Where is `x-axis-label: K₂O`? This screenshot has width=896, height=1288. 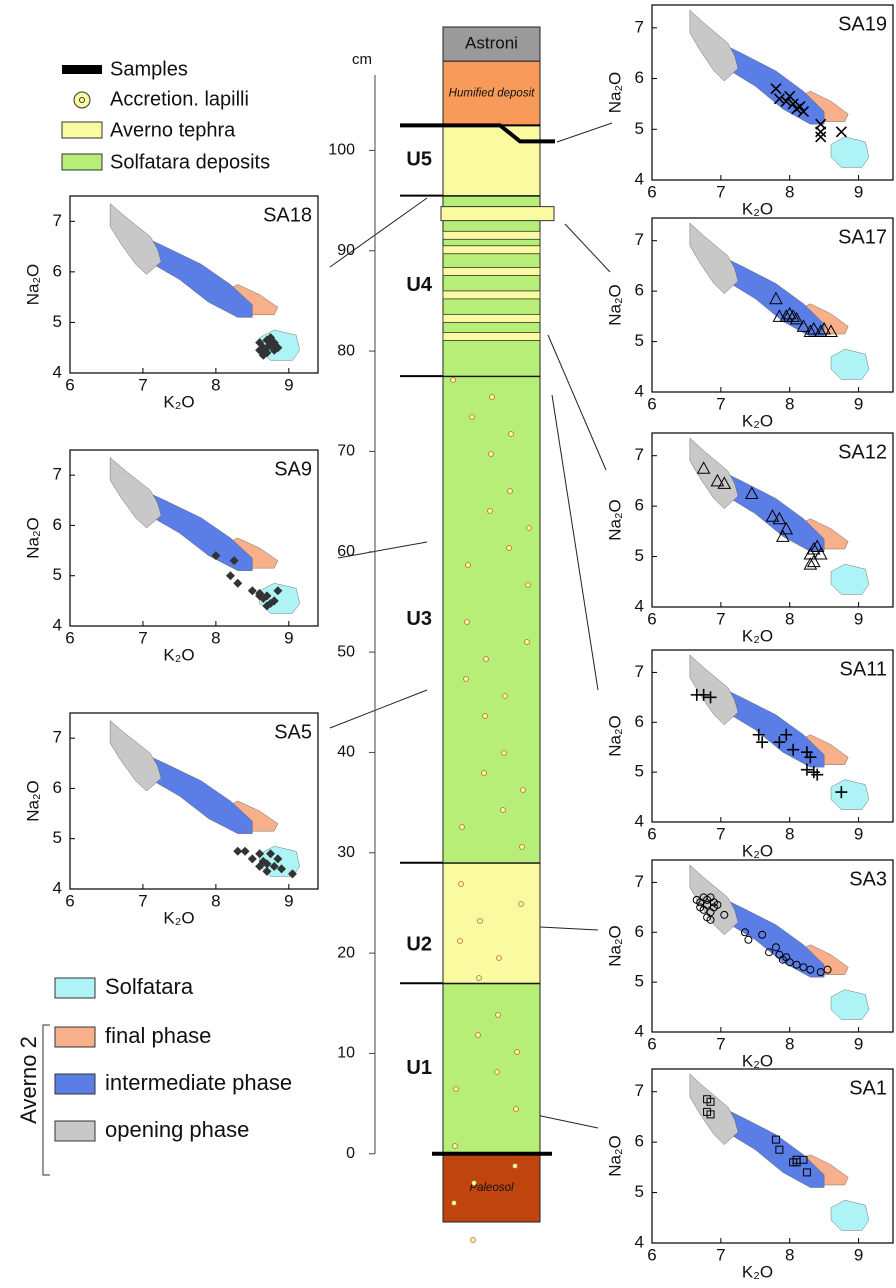 x-axis-label: K₂O is located at coordinates (178, 401).